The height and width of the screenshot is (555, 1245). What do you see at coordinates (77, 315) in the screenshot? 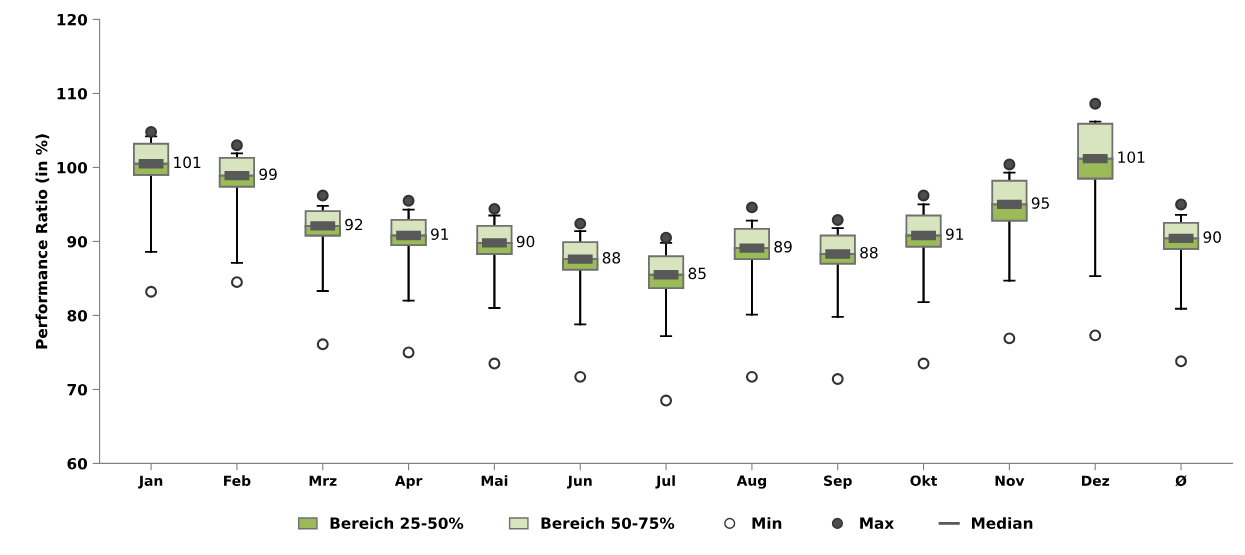
I see `y-tick-label: 80` at bounding box center [77, 315].